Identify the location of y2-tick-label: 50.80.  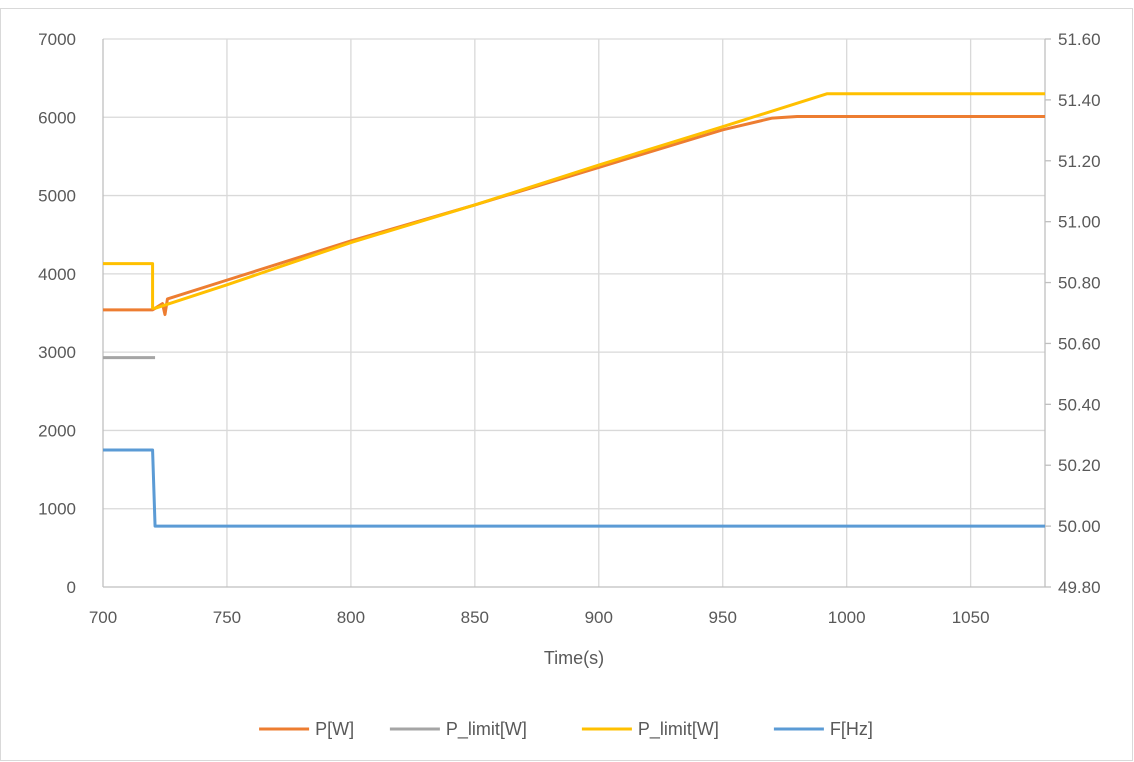
(1079, 283).